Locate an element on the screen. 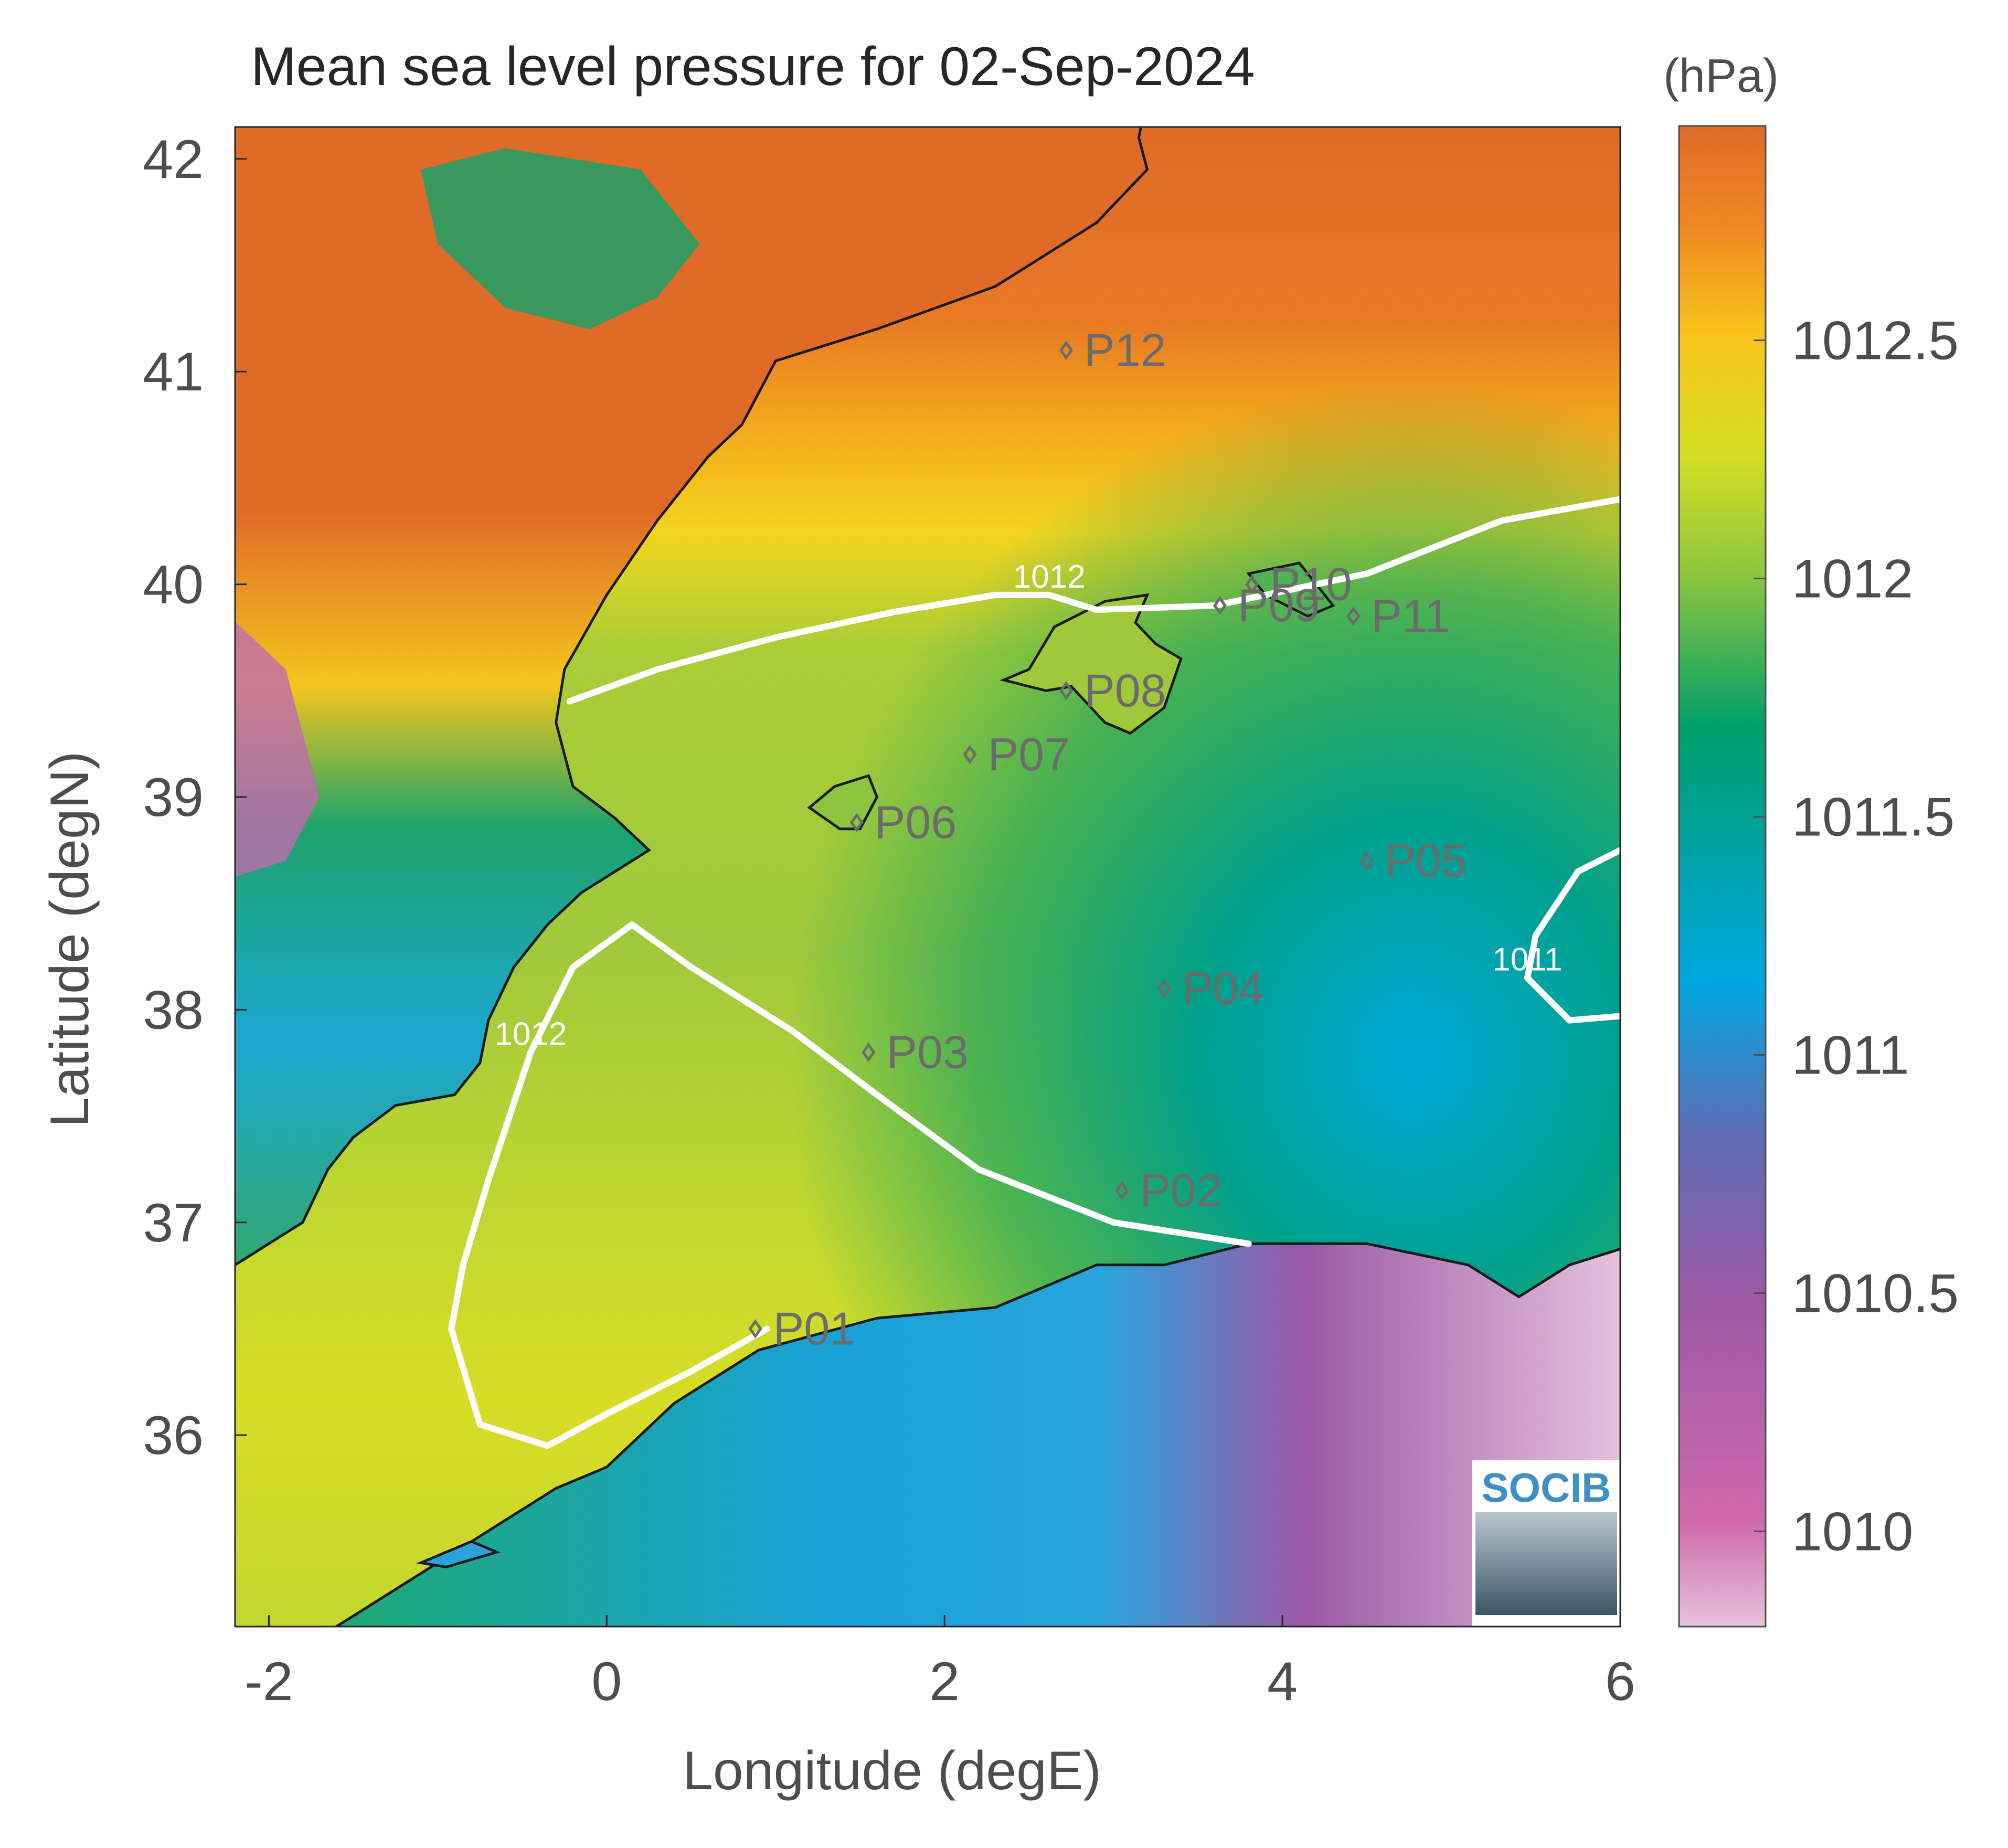  x-tick-label: 4 is located at coordinates (1282, 1681).